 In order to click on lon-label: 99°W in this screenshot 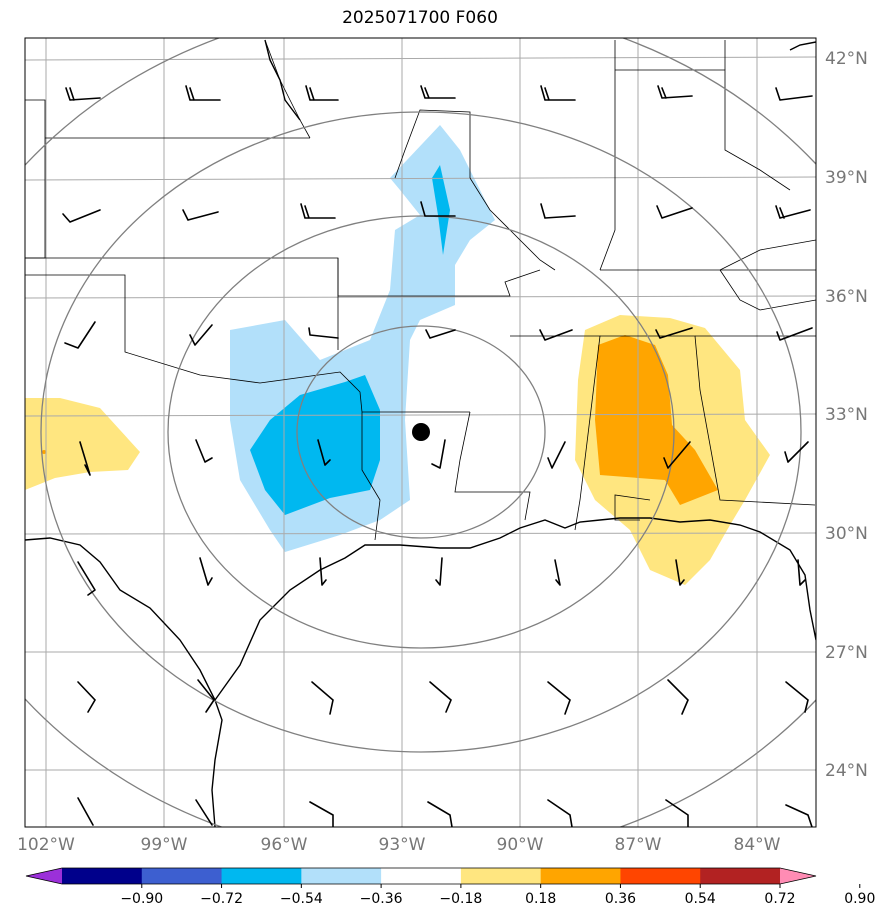, I will do `click(164, 845)`.